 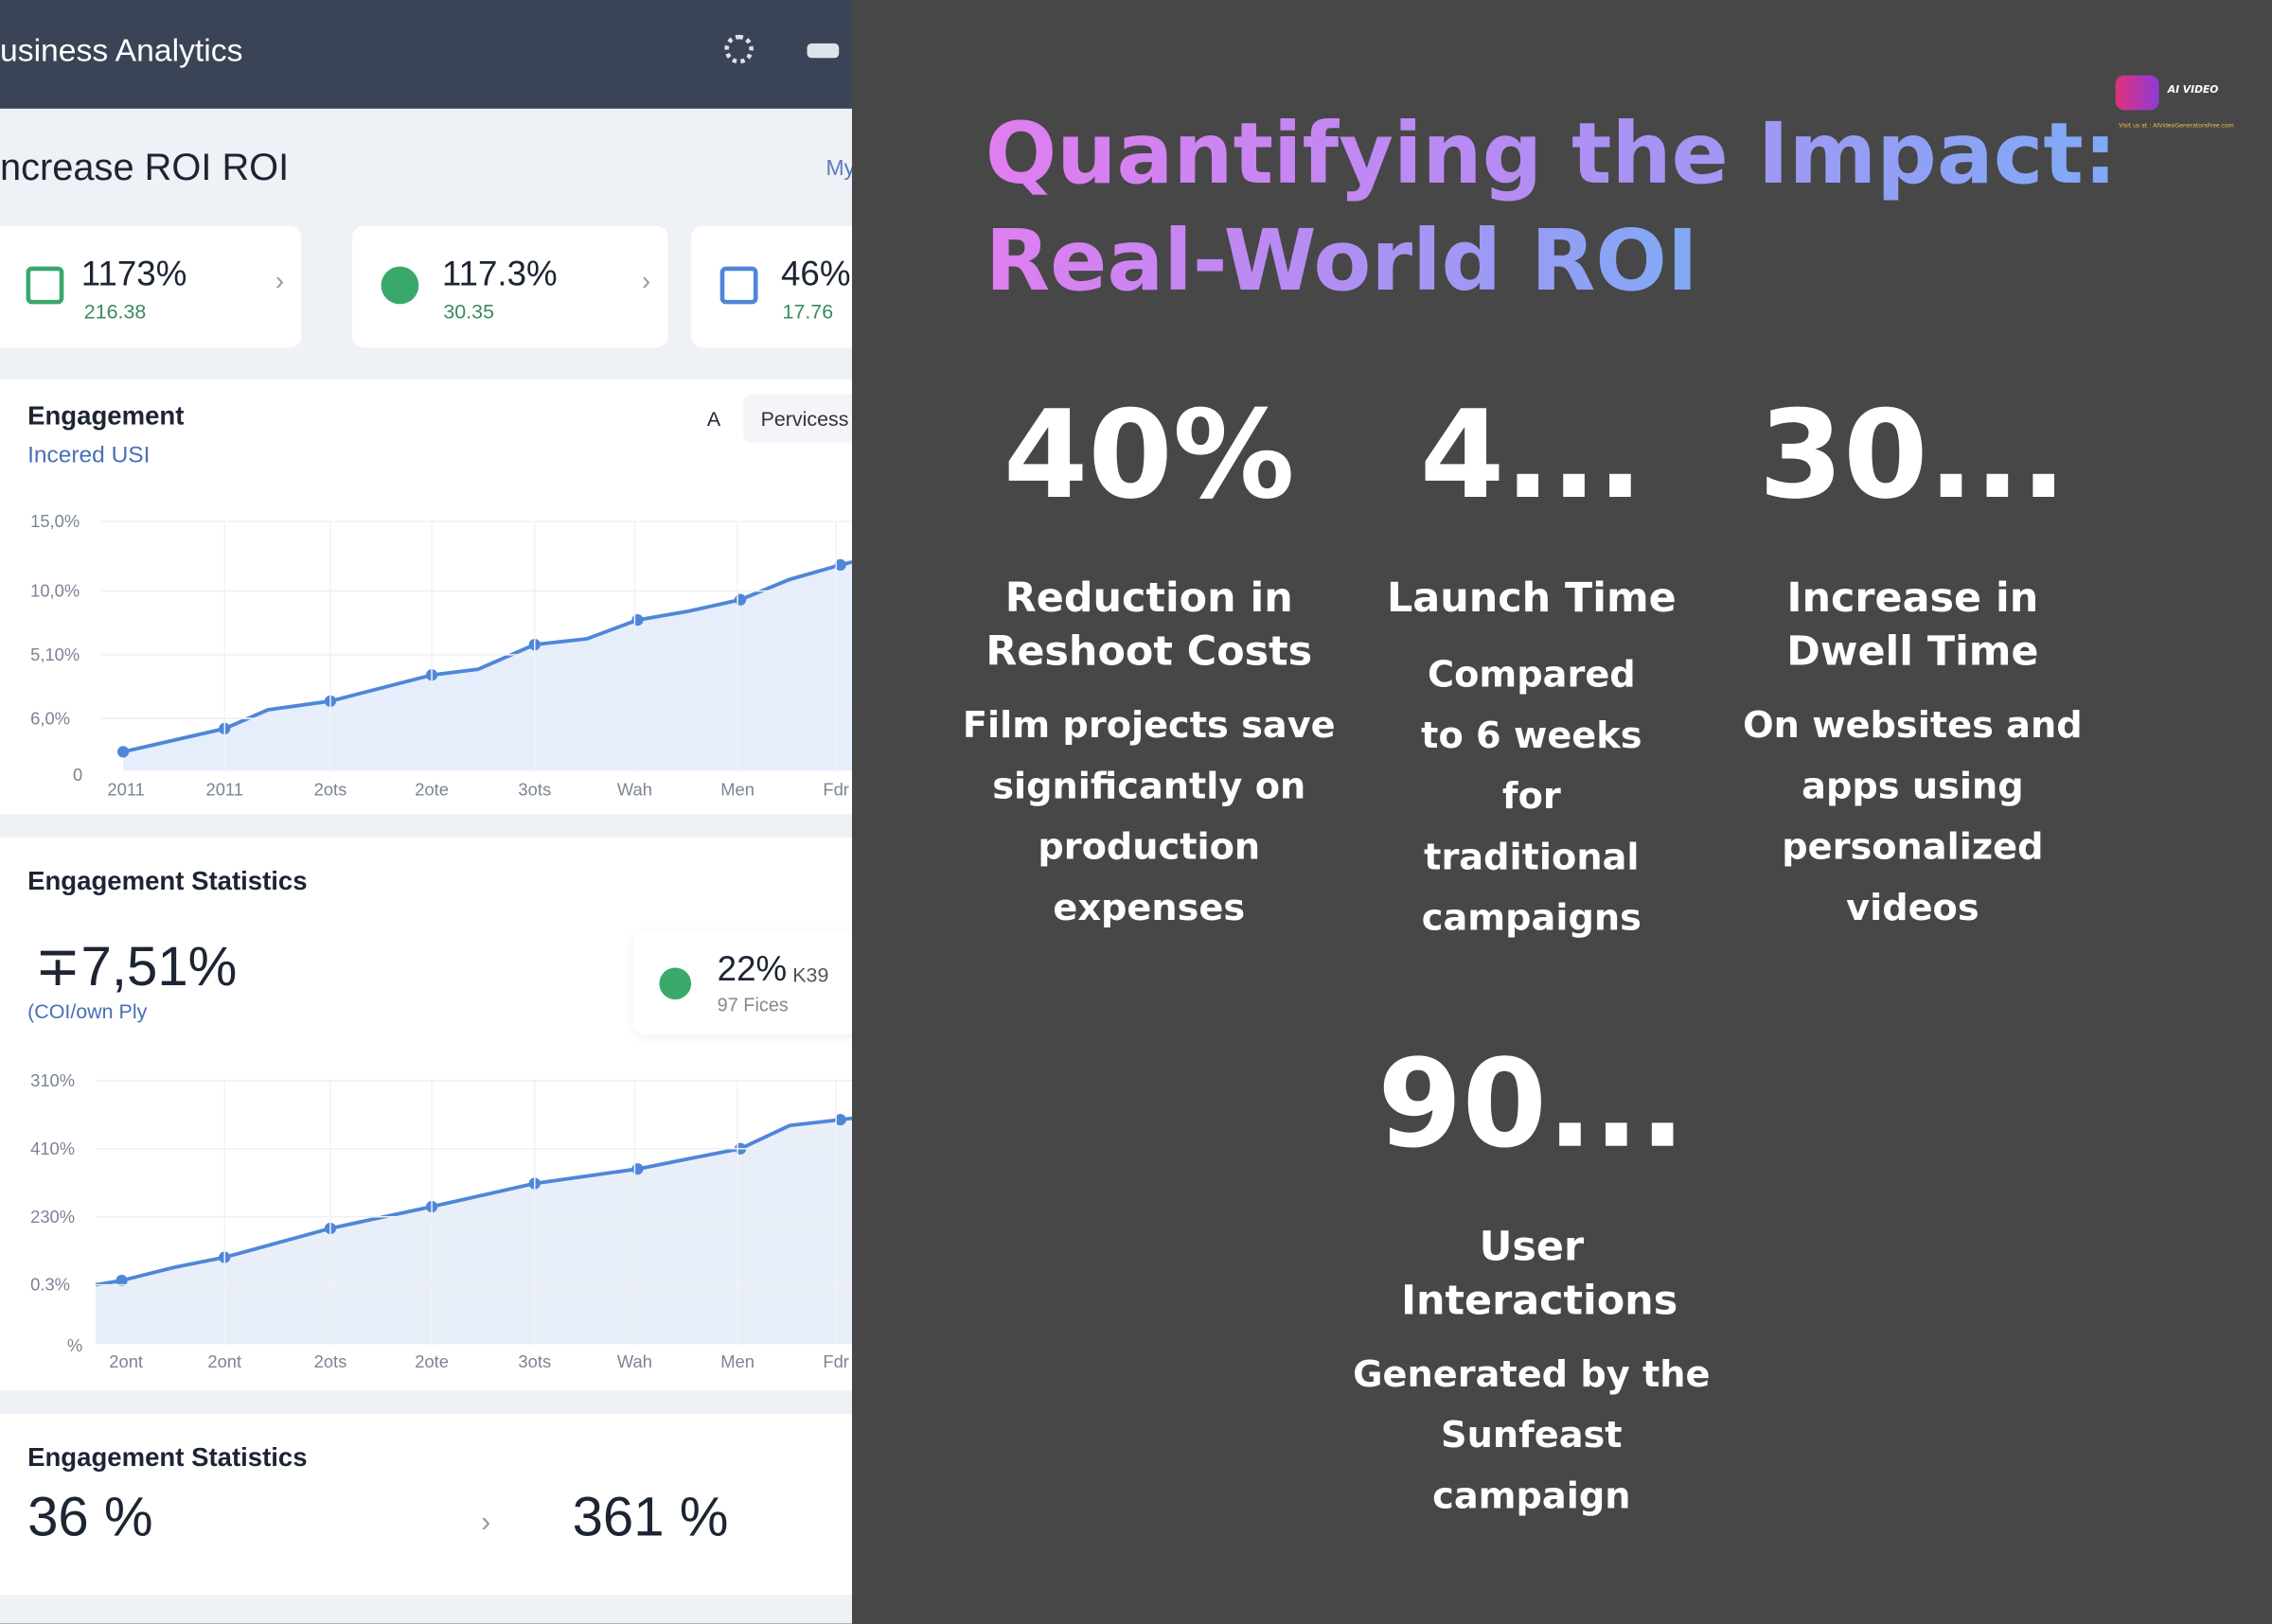 What do you see at coordinates (815, 275) in the screenshot?
I see `kpi-value: 46%` at bounding box center [815, 275].